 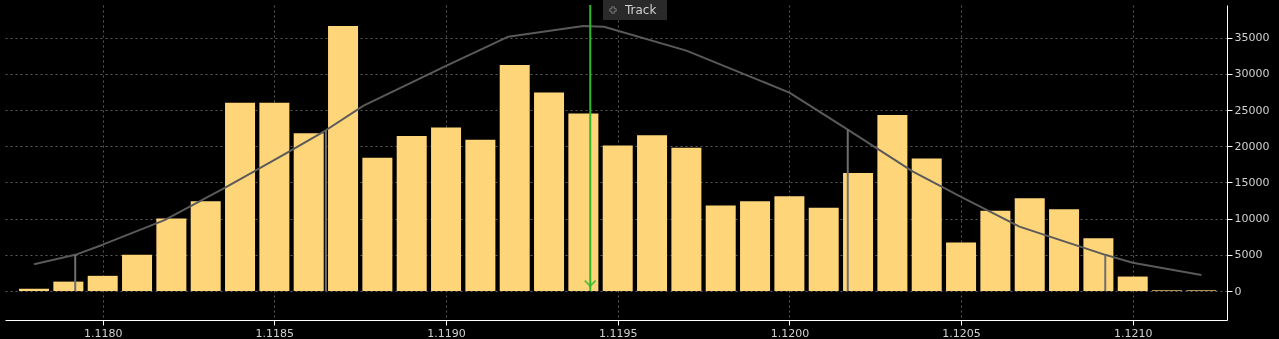 What do you see at coordinates (961, 332) in the screenshot?
I see `x-tick-label: 1.1205` at bounding box center [961, 332].